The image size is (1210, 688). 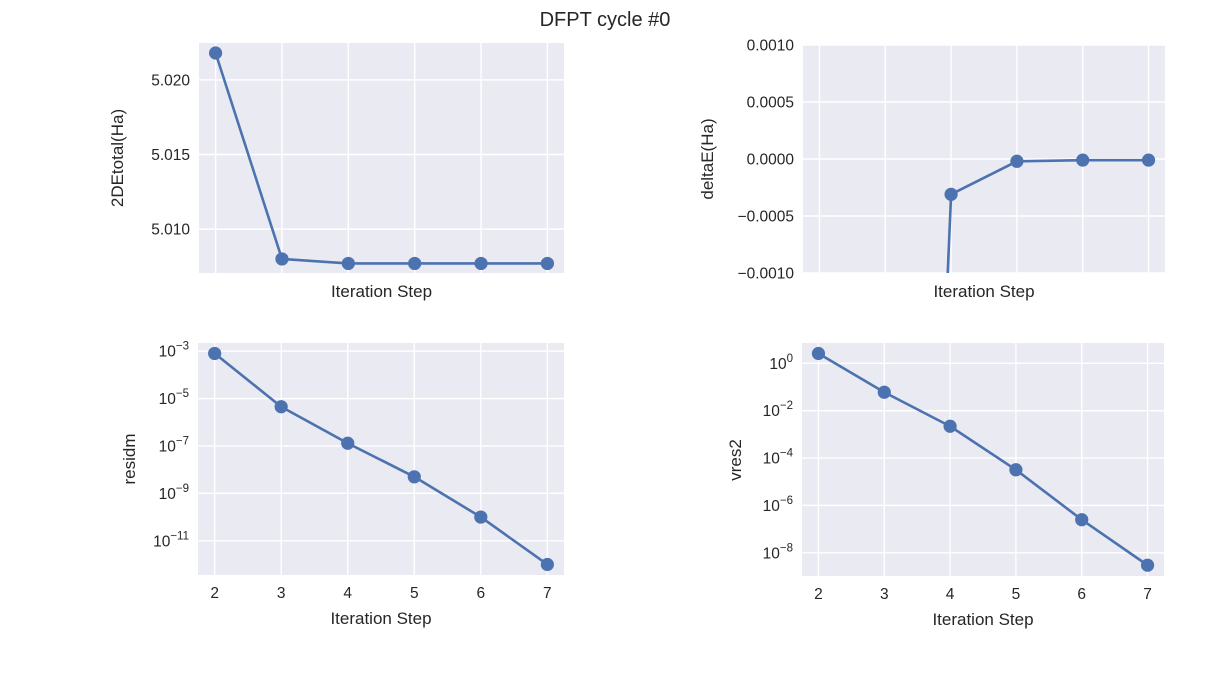 I want to click on y-tick-label: 0.0000, so click(x=771, y=160).